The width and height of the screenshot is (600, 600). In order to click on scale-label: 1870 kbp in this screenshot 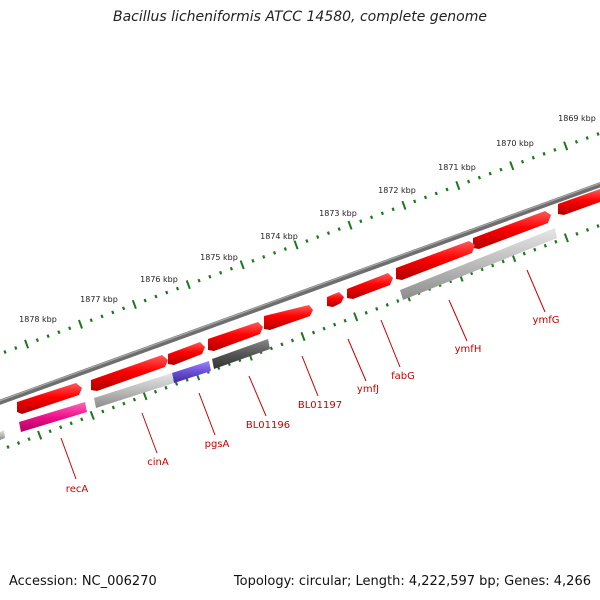, I will do `click(515, 143)`.